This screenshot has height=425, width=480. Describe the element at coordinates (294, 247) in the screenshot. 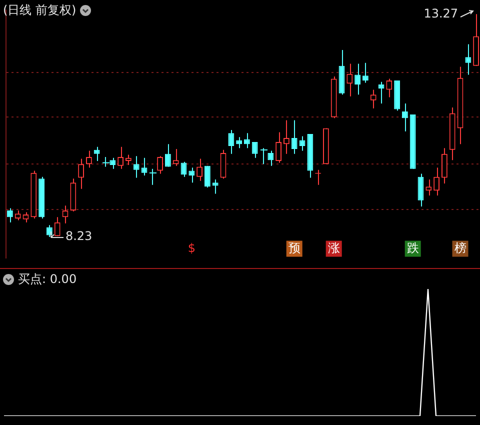

I see `annotation: 预` at that location.